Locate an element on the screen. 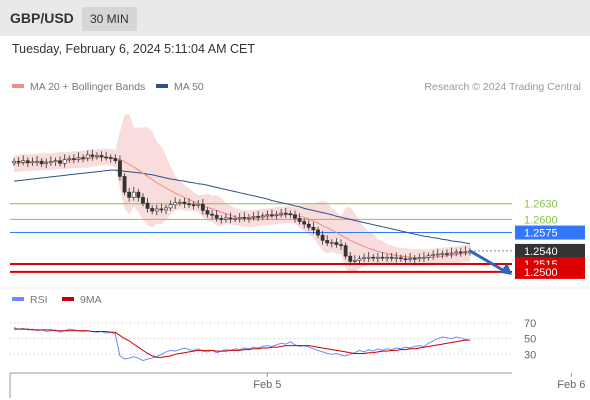 This screenshot has height=400, width=590. price-tag-pivot-2: 1.2575 is located at coordinates (541, 234).